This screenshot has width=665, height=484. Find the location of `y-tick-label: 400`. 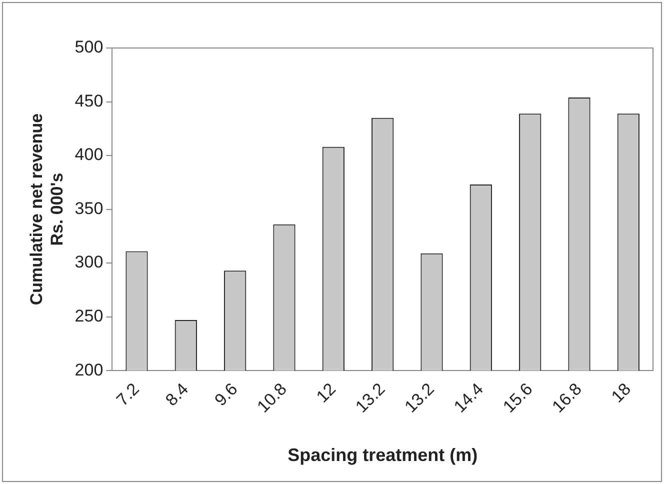

y-tick-label: 400 is located at coordinates (89, 154).